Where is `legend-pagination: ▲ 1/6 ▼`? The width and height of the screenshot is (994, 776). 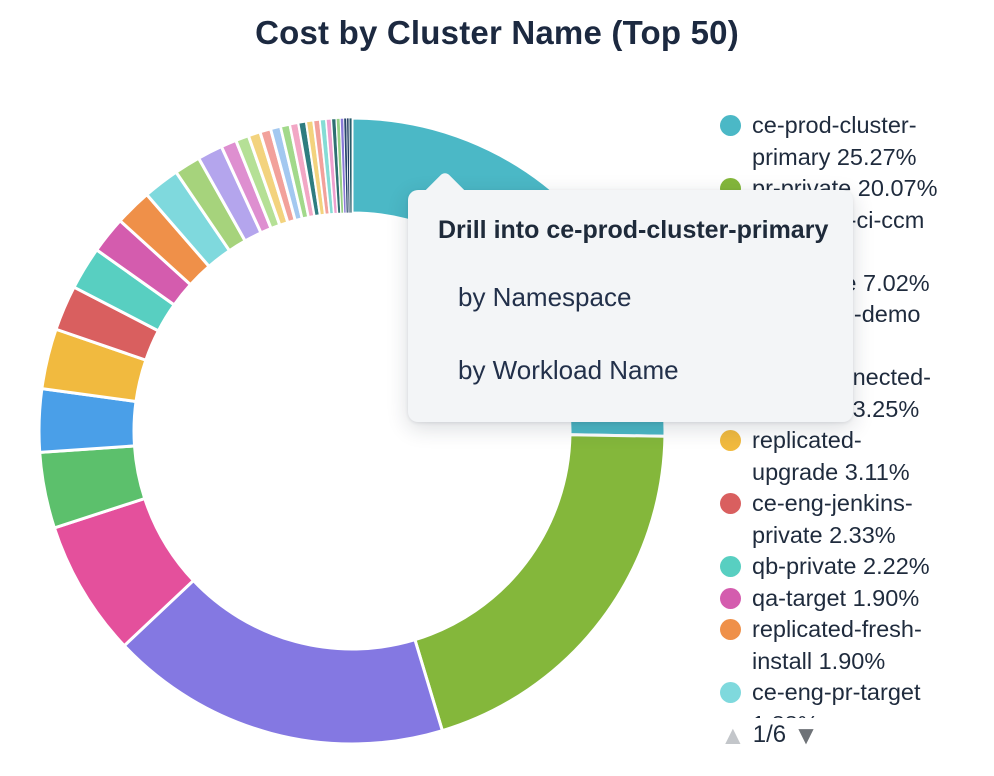 legend-pagination: ▲ 1/6 ▼ is located at coordinates (769, 735).